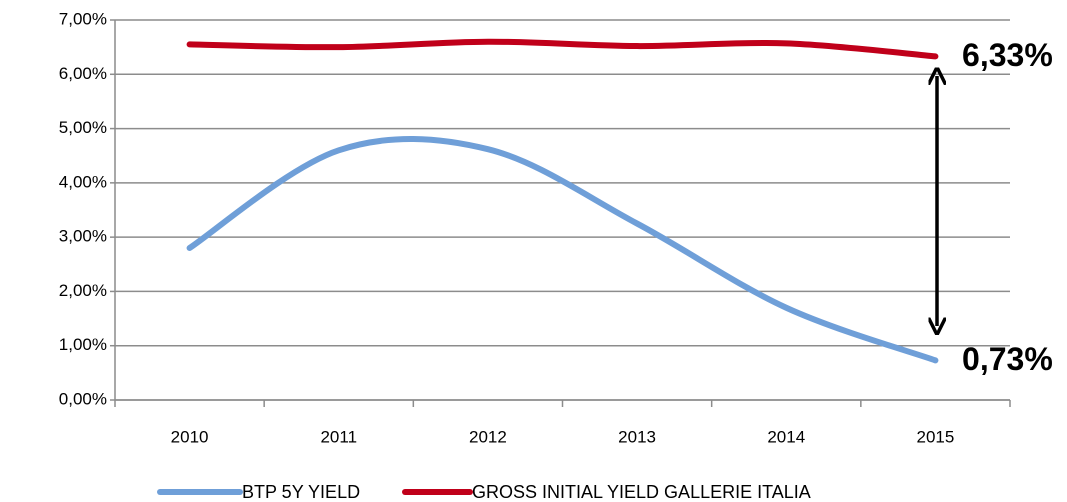  Describe the element at coordinates (488, 436) in the screenshot. I see `x-tick-label: 2012` at that location.